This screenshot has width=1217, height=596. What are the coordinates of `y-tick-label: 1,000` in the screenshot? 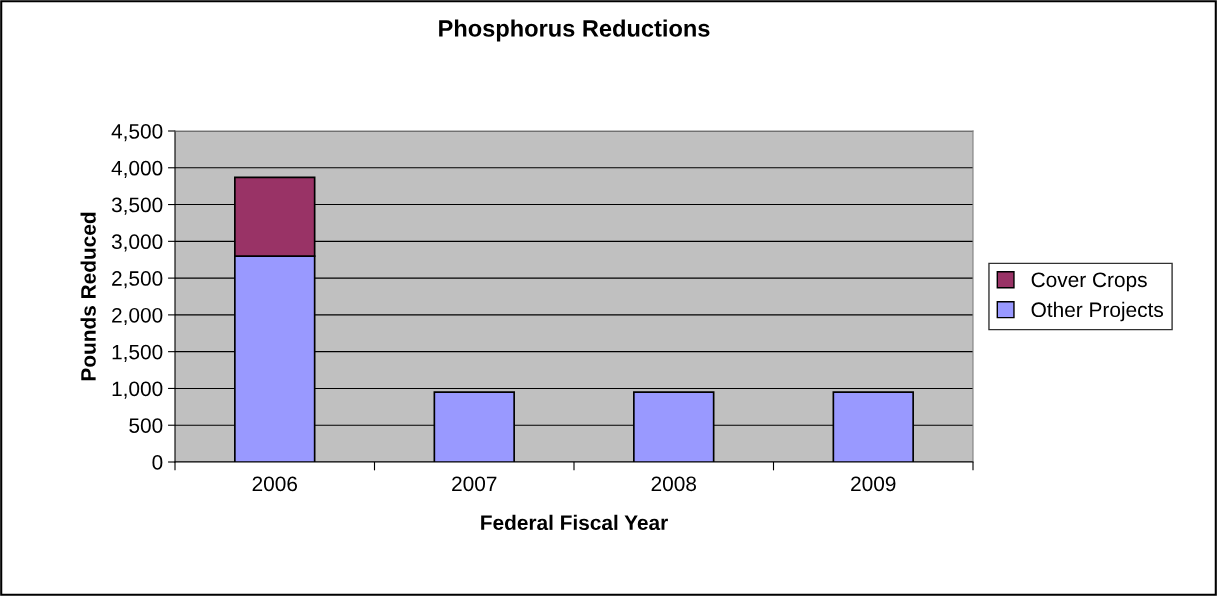 It's located at (137, 390).